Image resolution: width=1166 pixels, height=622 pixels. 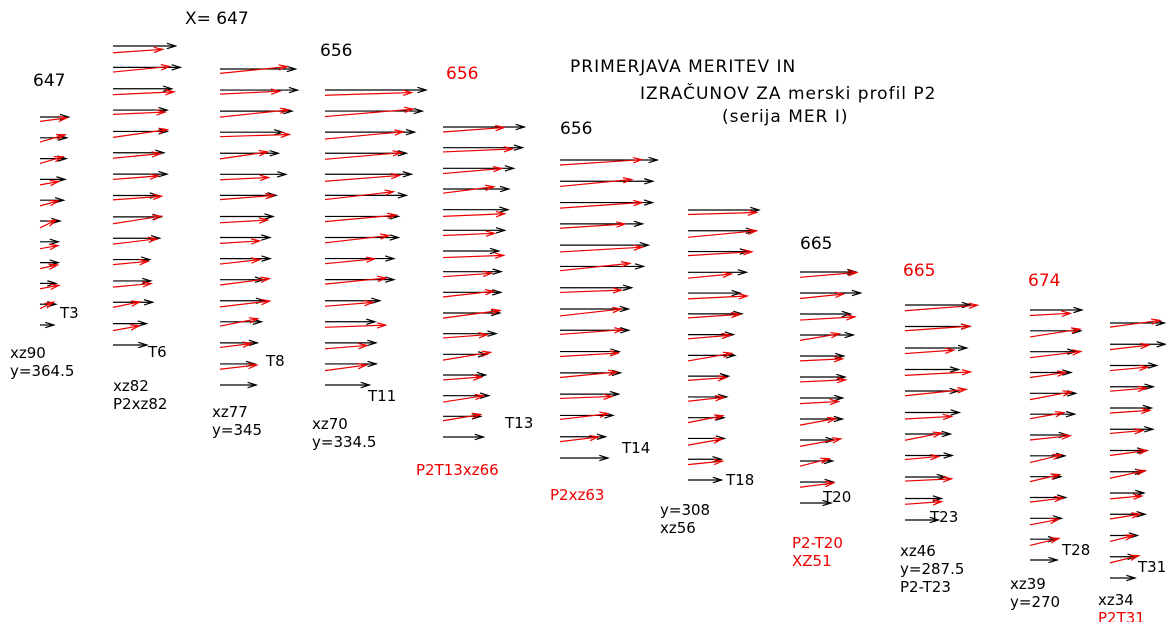 What do you see at coordinates (275, 361) in the screenshot?
I see `profile-t-label: T8` at bounding box center [275, 361].